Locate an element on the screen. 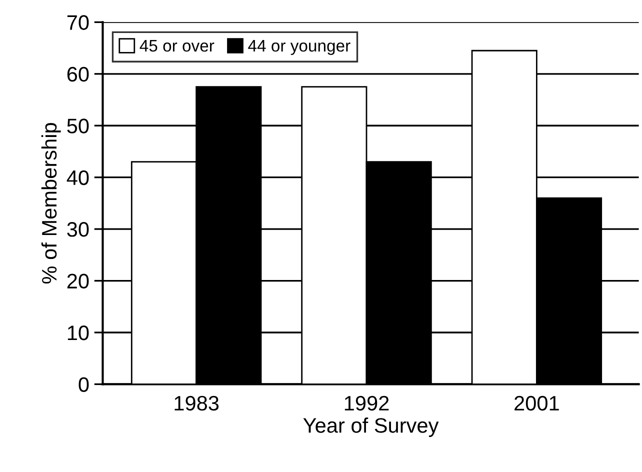 This screenshot has width=642, height=472. y-tick-label: 0 is located at coordinates (83, 384).